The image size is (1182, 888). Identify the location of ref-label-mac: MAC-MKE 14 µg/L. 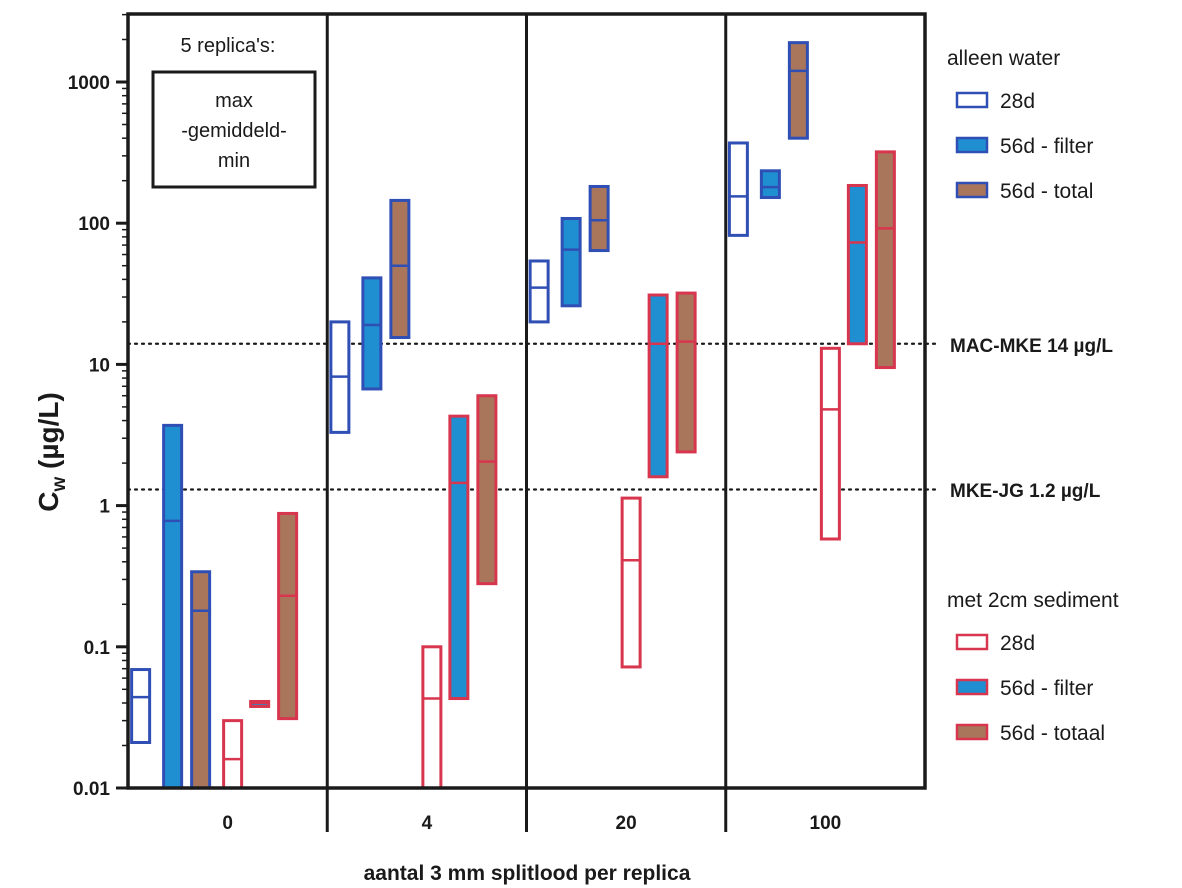
(1031, 346).